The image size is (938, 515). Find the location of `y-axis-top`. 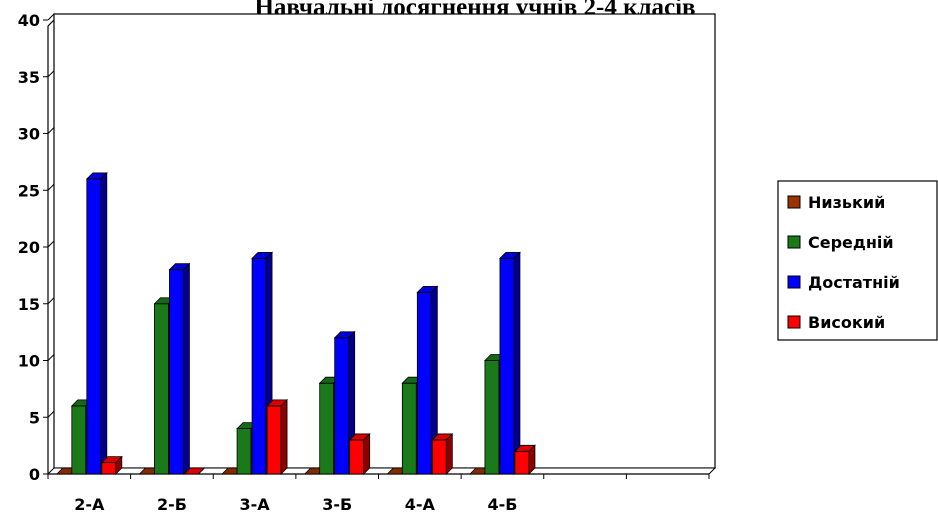

y-axis-top is located at coordinates (51, 23).